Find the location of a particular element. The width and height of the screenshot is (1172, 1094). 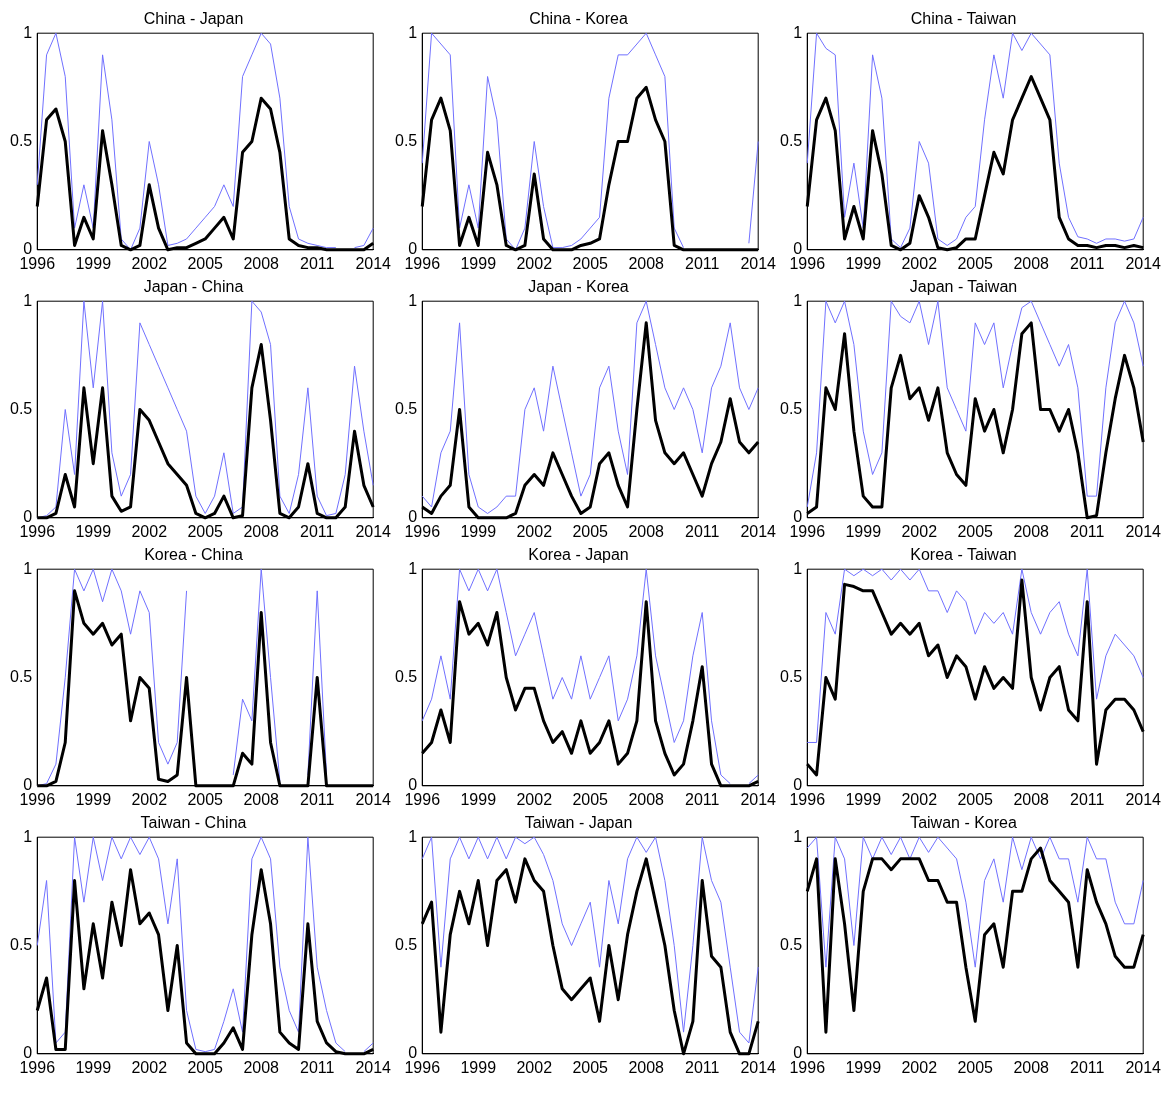

chart-title: Korea - Taiwan is located at coordinates (963, 555).